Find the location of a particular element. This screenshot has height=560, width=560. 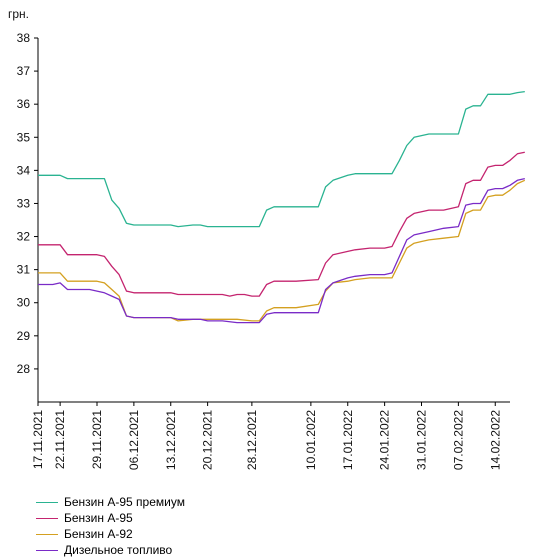

legend-item: Бензин А-95 премиум is located at coordinates (110, 502).